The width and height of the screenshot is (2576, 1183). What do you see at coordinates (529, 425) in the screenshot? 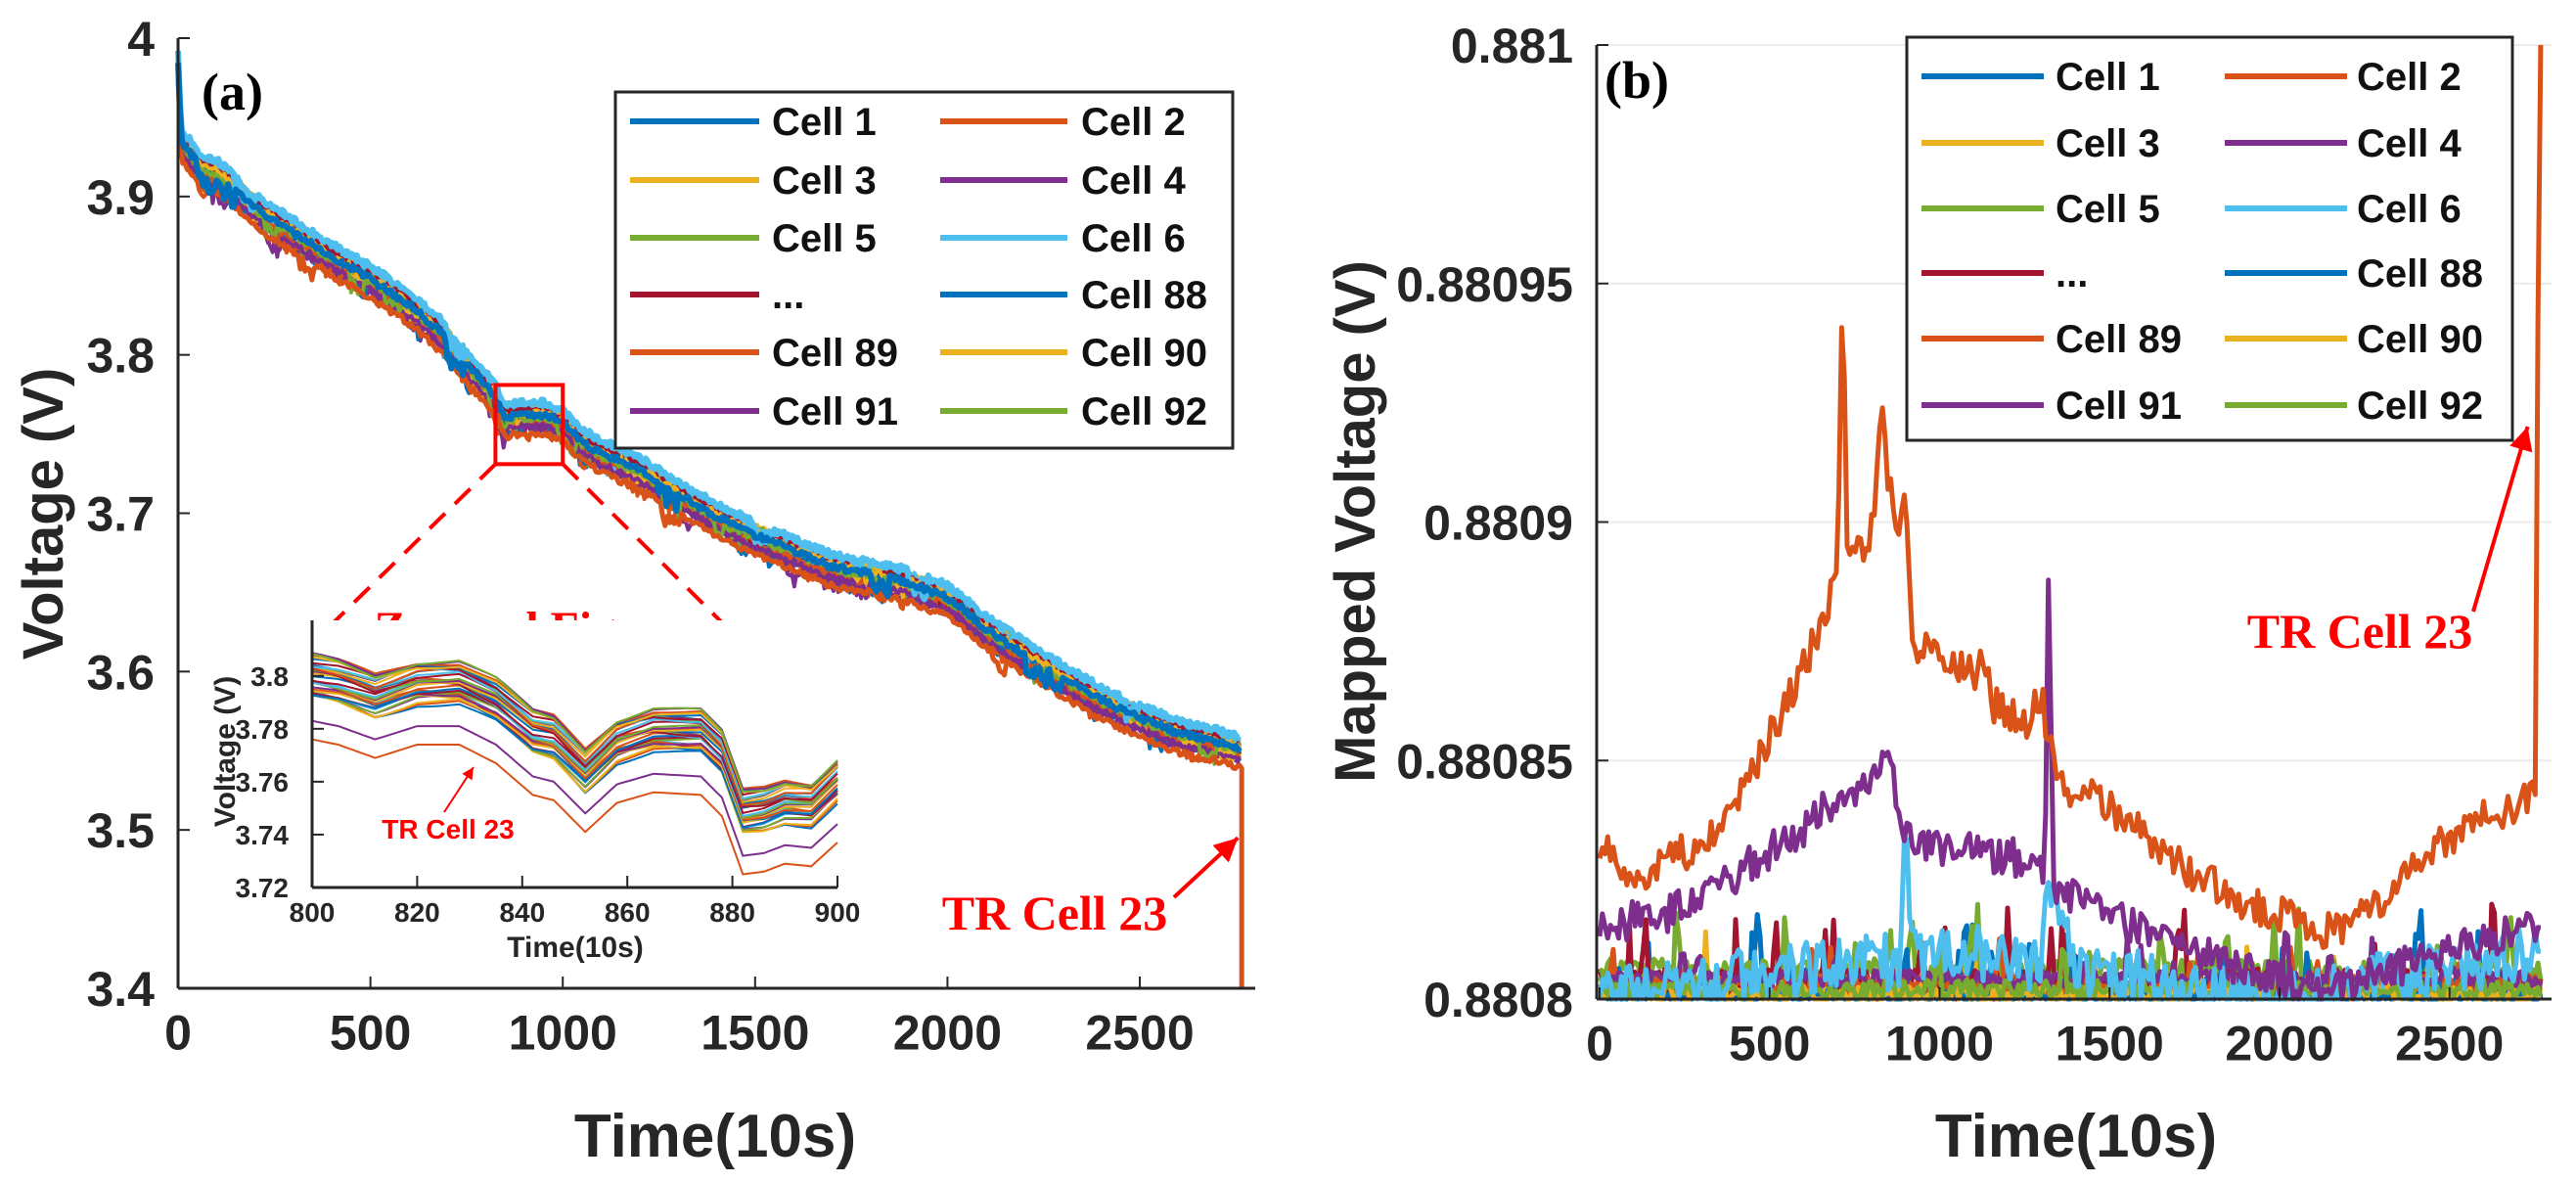
I see `zoom-box` at bounding box center [529, 425].